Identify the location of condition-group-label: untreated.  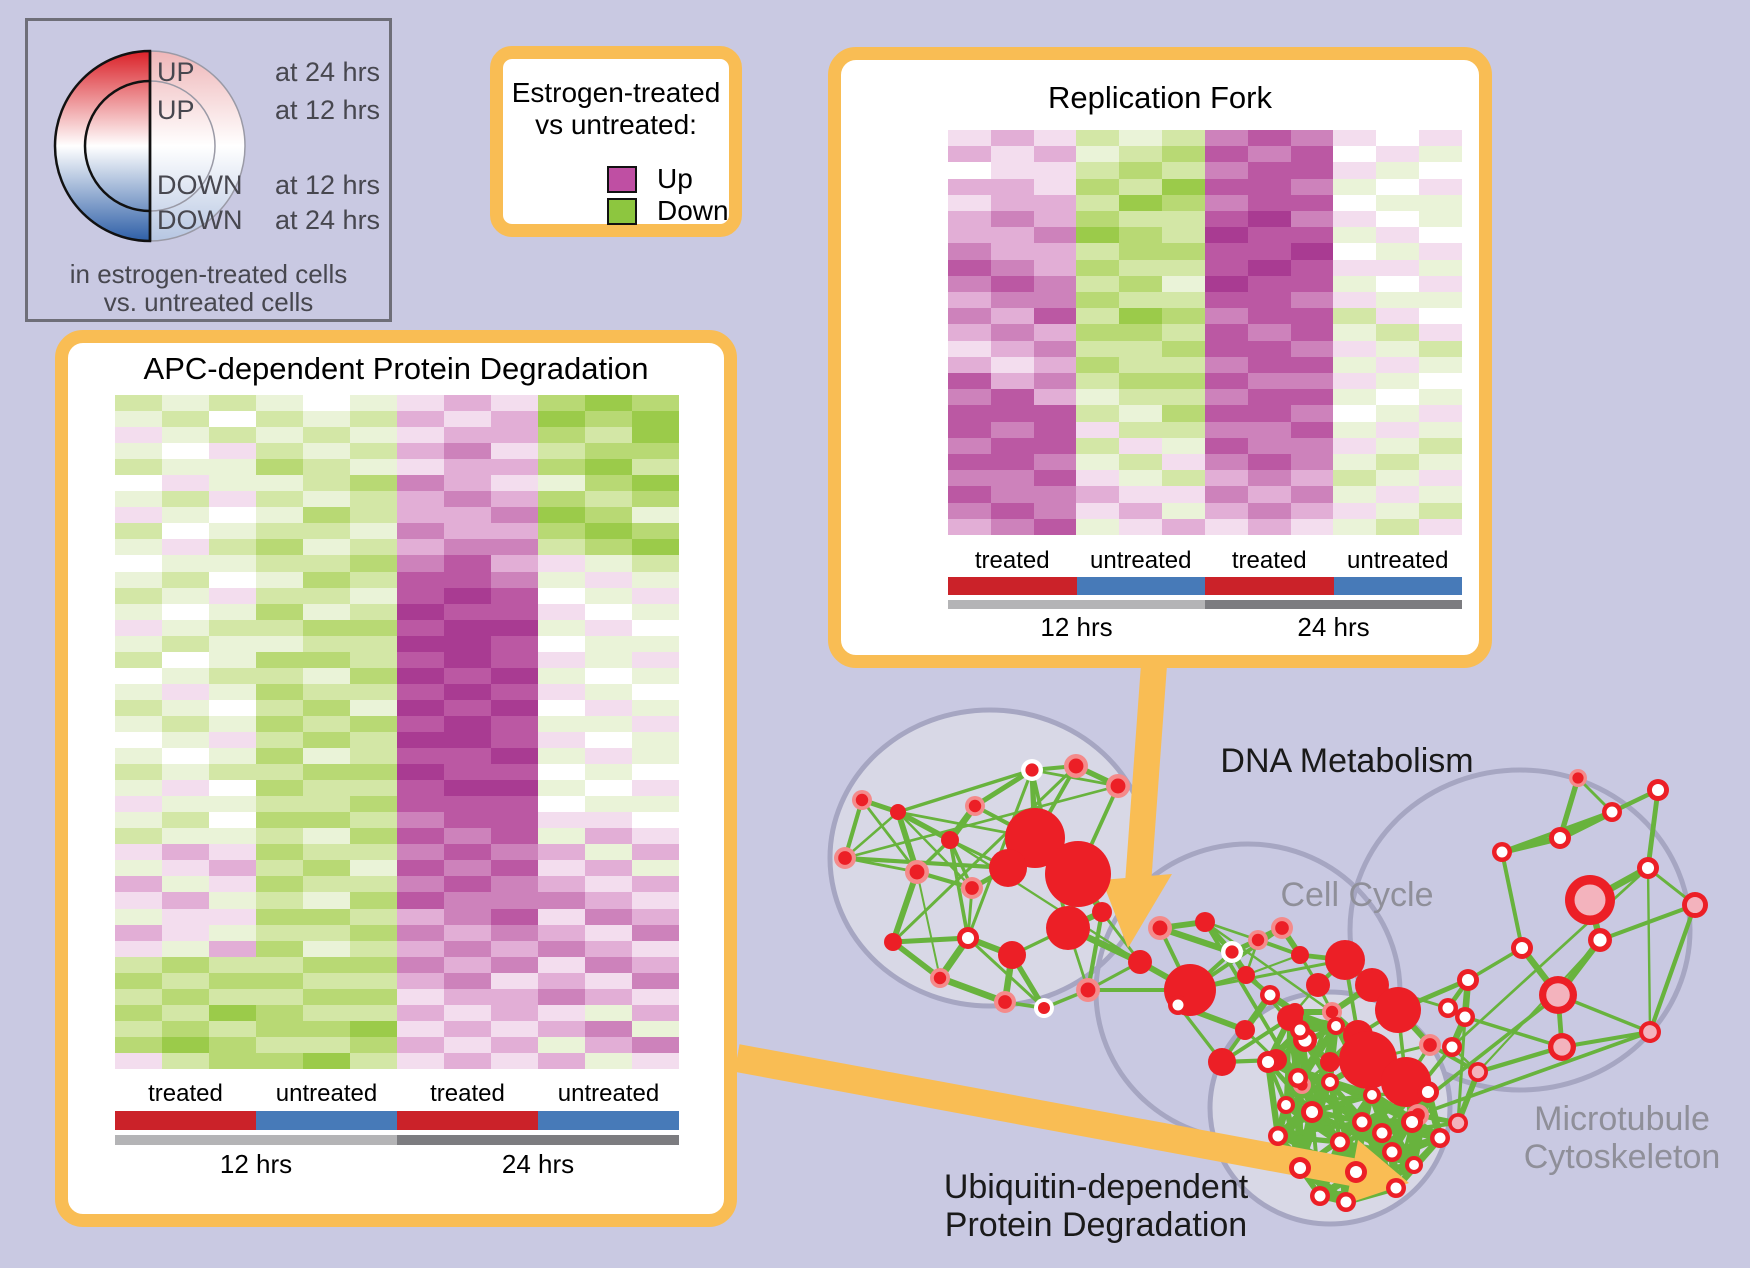
(326, 1093).